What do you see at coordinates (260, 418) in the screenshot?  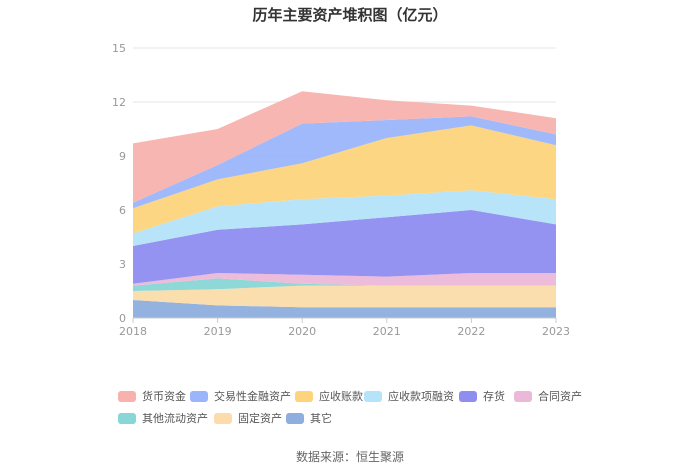 I see `legend-label: 固定资产` at bounding box center [260, 418].